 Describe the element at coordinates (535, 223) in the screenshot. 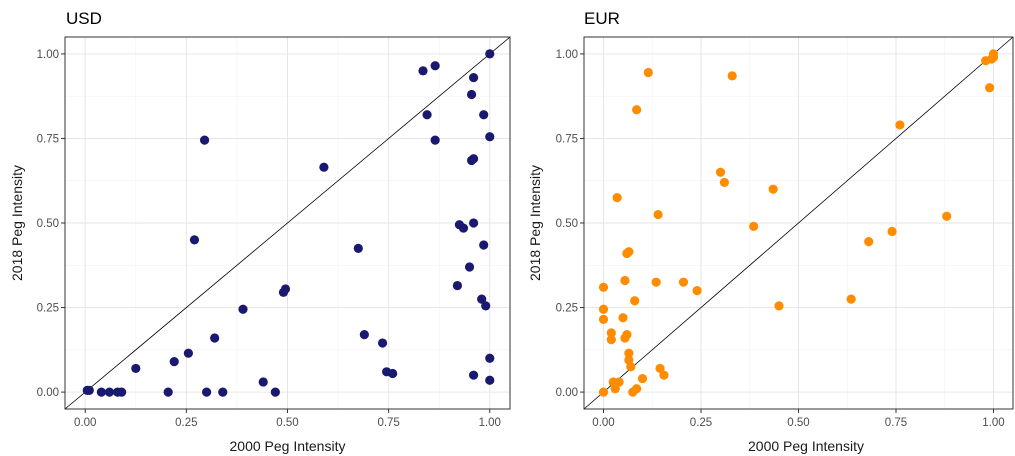

I see `eur-y-axis-title: 2018 Peg Intensity` at that location.